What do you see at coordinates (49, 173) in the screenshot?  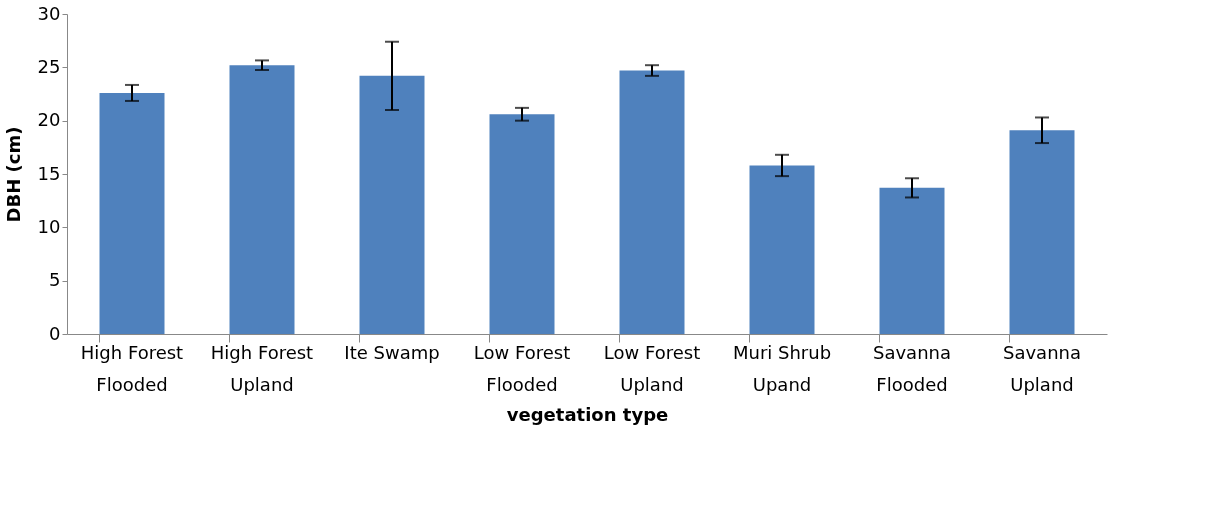 I see `y-tick-label: 15` at bounding box center [49, 173].